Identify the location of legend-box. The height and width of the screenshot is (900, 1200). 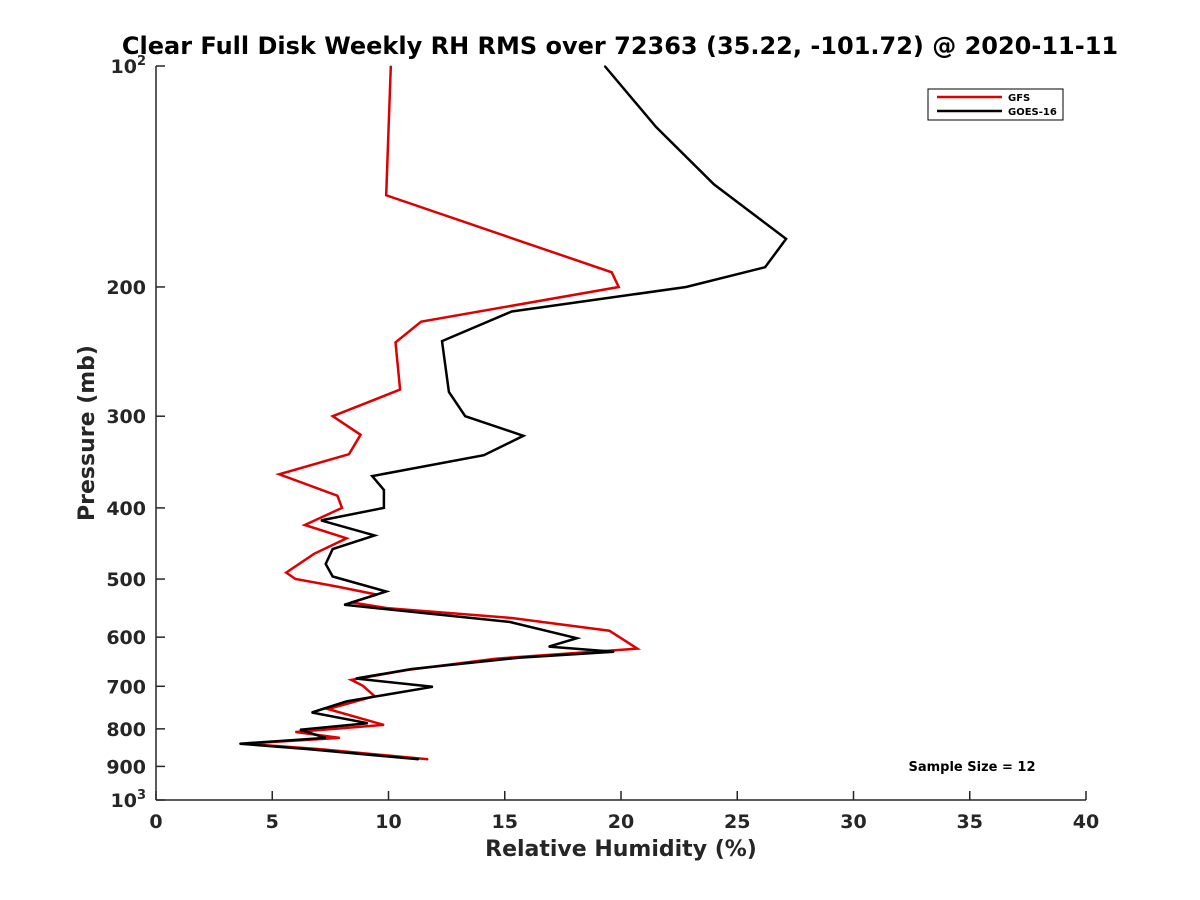
(995, 104).